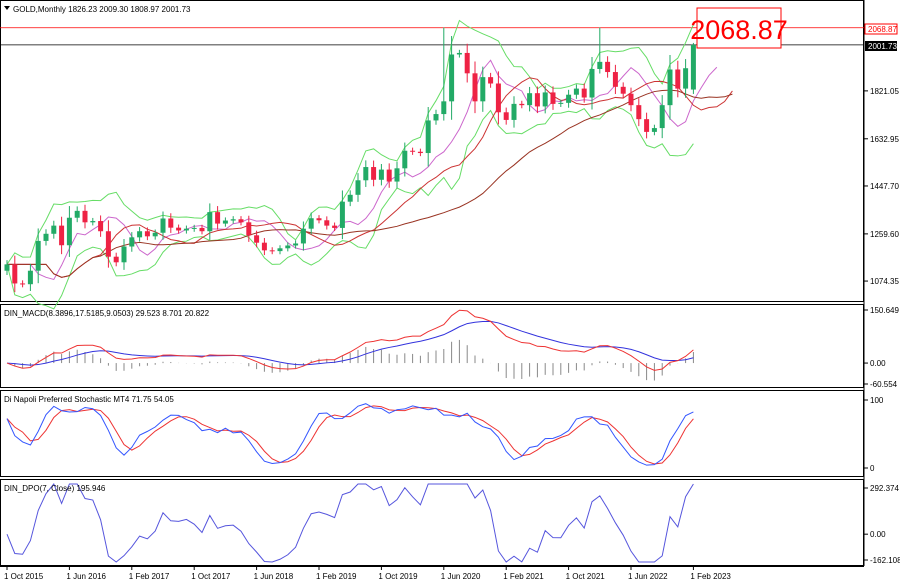 The width and height of the screenshot is (900, 585). What do you see at coordinates (710, 576) in the screenshot?
I see `x-tick-label: 1 Feb 2023` at bounding box center [710, 576].